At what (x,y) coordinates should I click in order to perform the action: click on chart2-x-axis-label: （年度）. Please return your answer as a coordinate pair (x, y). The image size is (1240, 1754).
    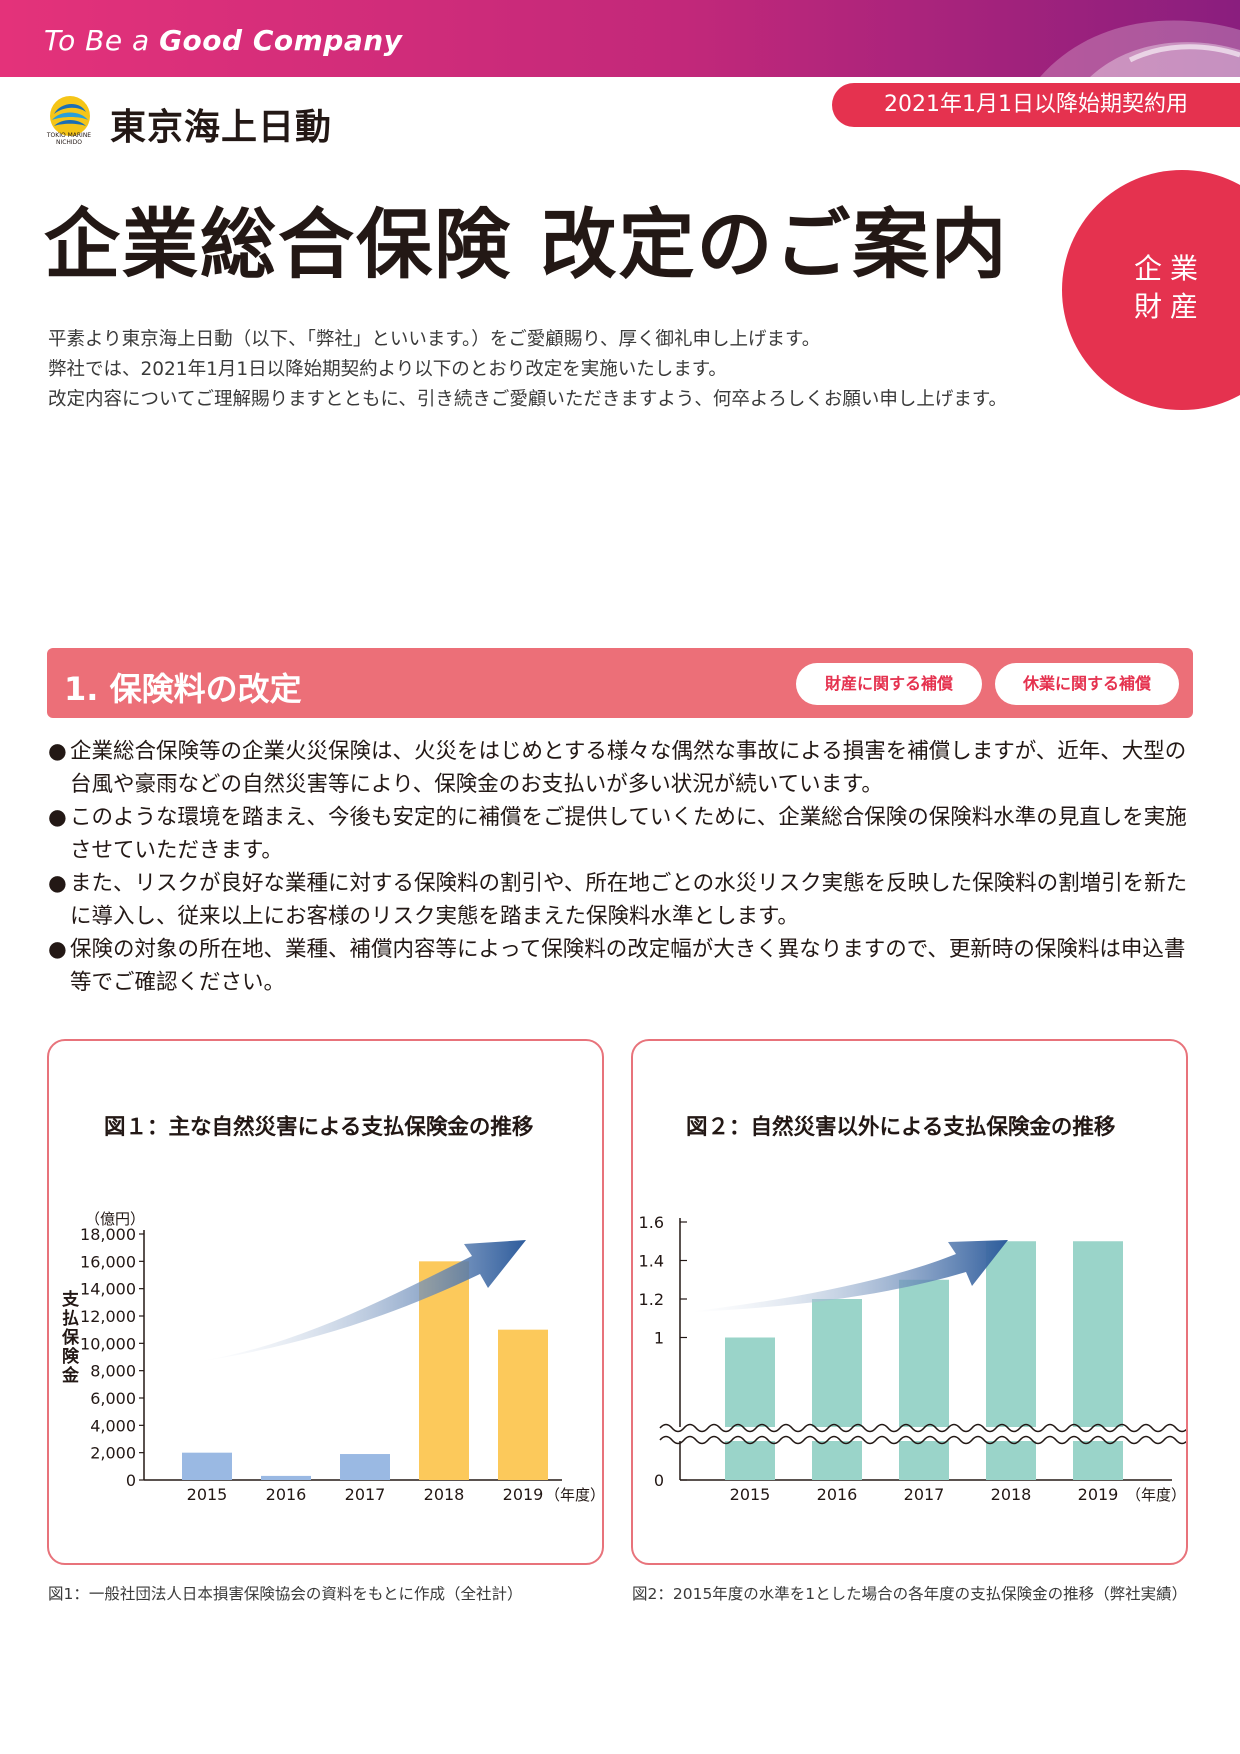
    Looking at the image, I should click on (1156, 1495).